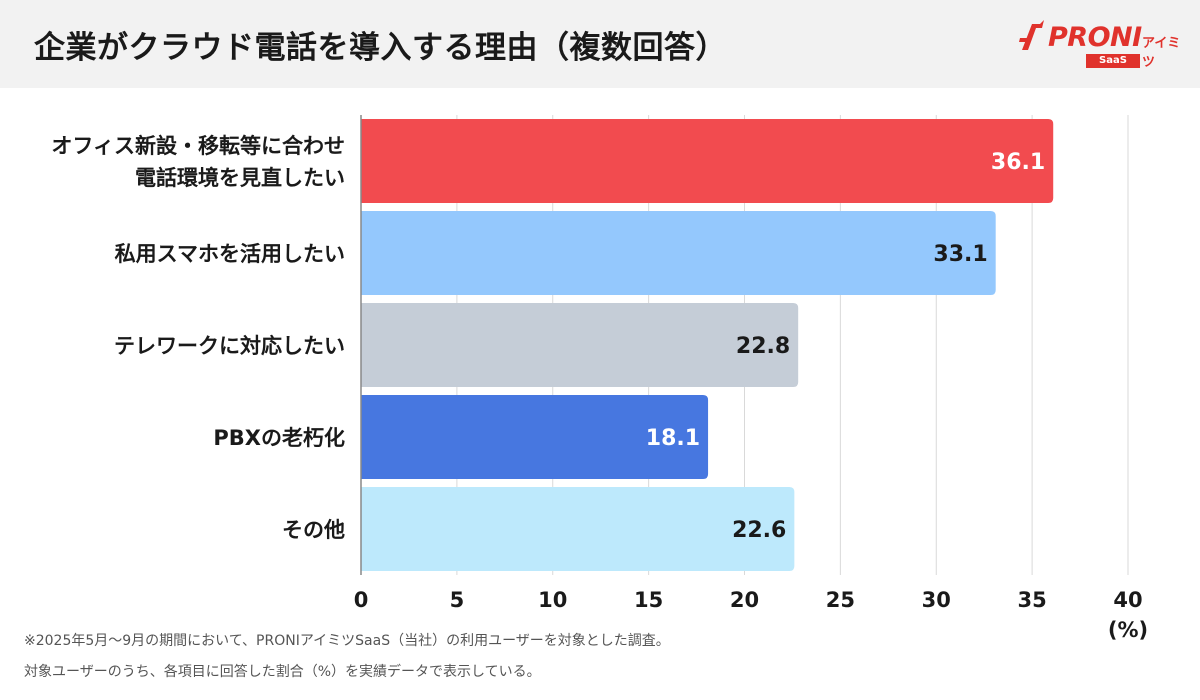 The height and width of the screenshot is (700, 1200). Describe the element at coordinates (380, 48) in the screenshot. I see `chart-title: 企業がクラウド電話を導入する理由（複数回答）` at that location.